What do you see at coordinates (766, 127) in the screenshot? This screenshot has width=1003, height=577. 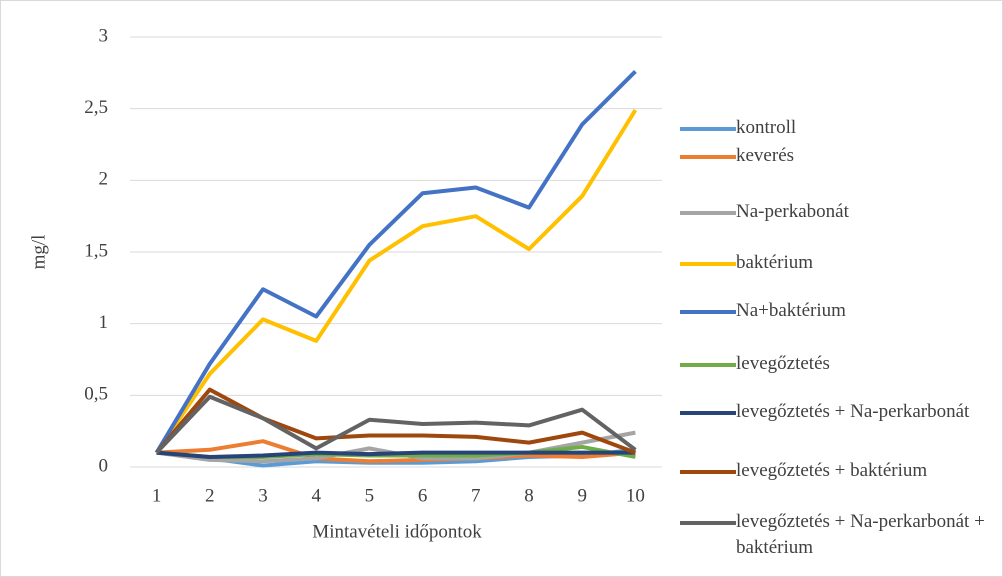 I see `legend-label: kontroll` at bounding box center [766, 127].